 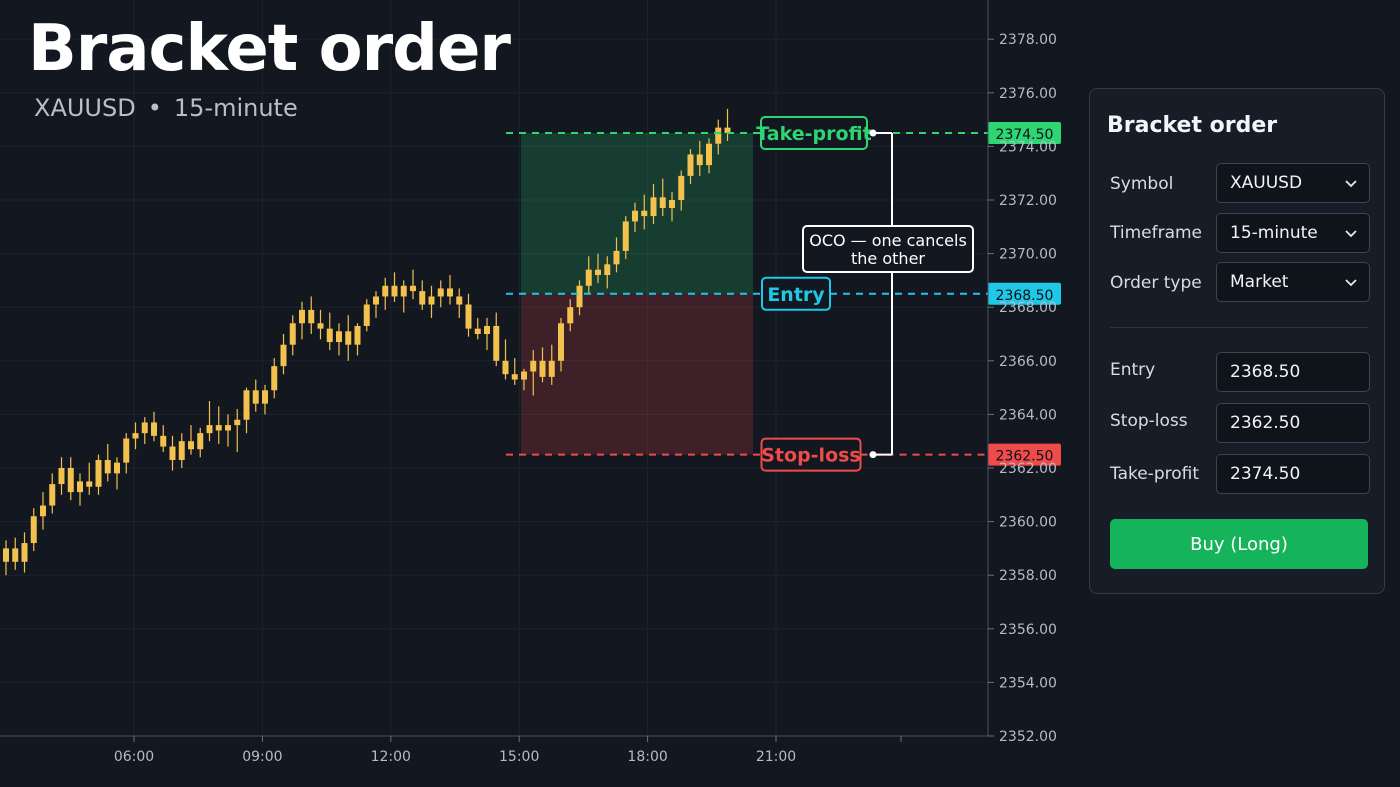 What do you see at coordinates (1028, 415) in the screenshot?
I see `y-tick-label: 2364.00` at bounding box center [1028, 415].